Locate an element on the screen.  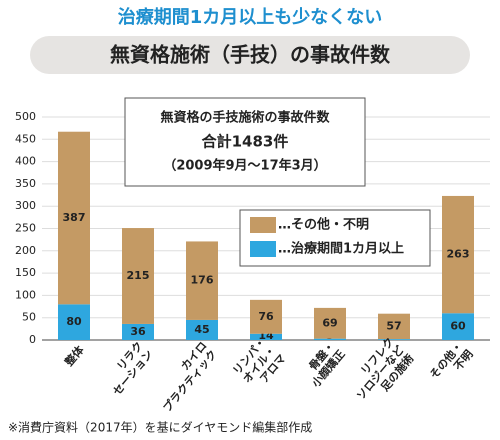
annotation-text: 合計1483件 is located at coordinates (245, 142).